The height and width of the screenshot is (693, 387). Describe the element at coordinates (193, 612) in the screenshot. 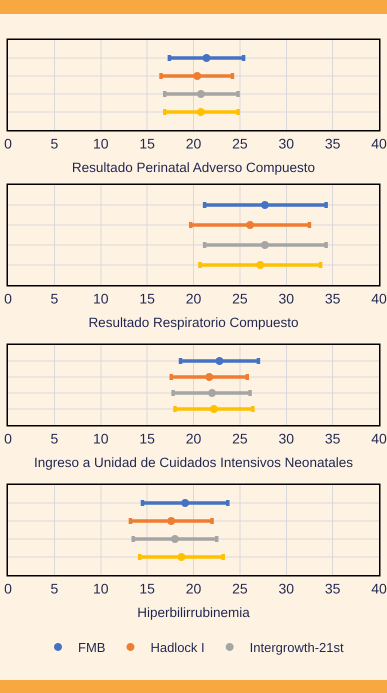

I see `x-axis-title: Hiperbilirrubinemia` at that location.